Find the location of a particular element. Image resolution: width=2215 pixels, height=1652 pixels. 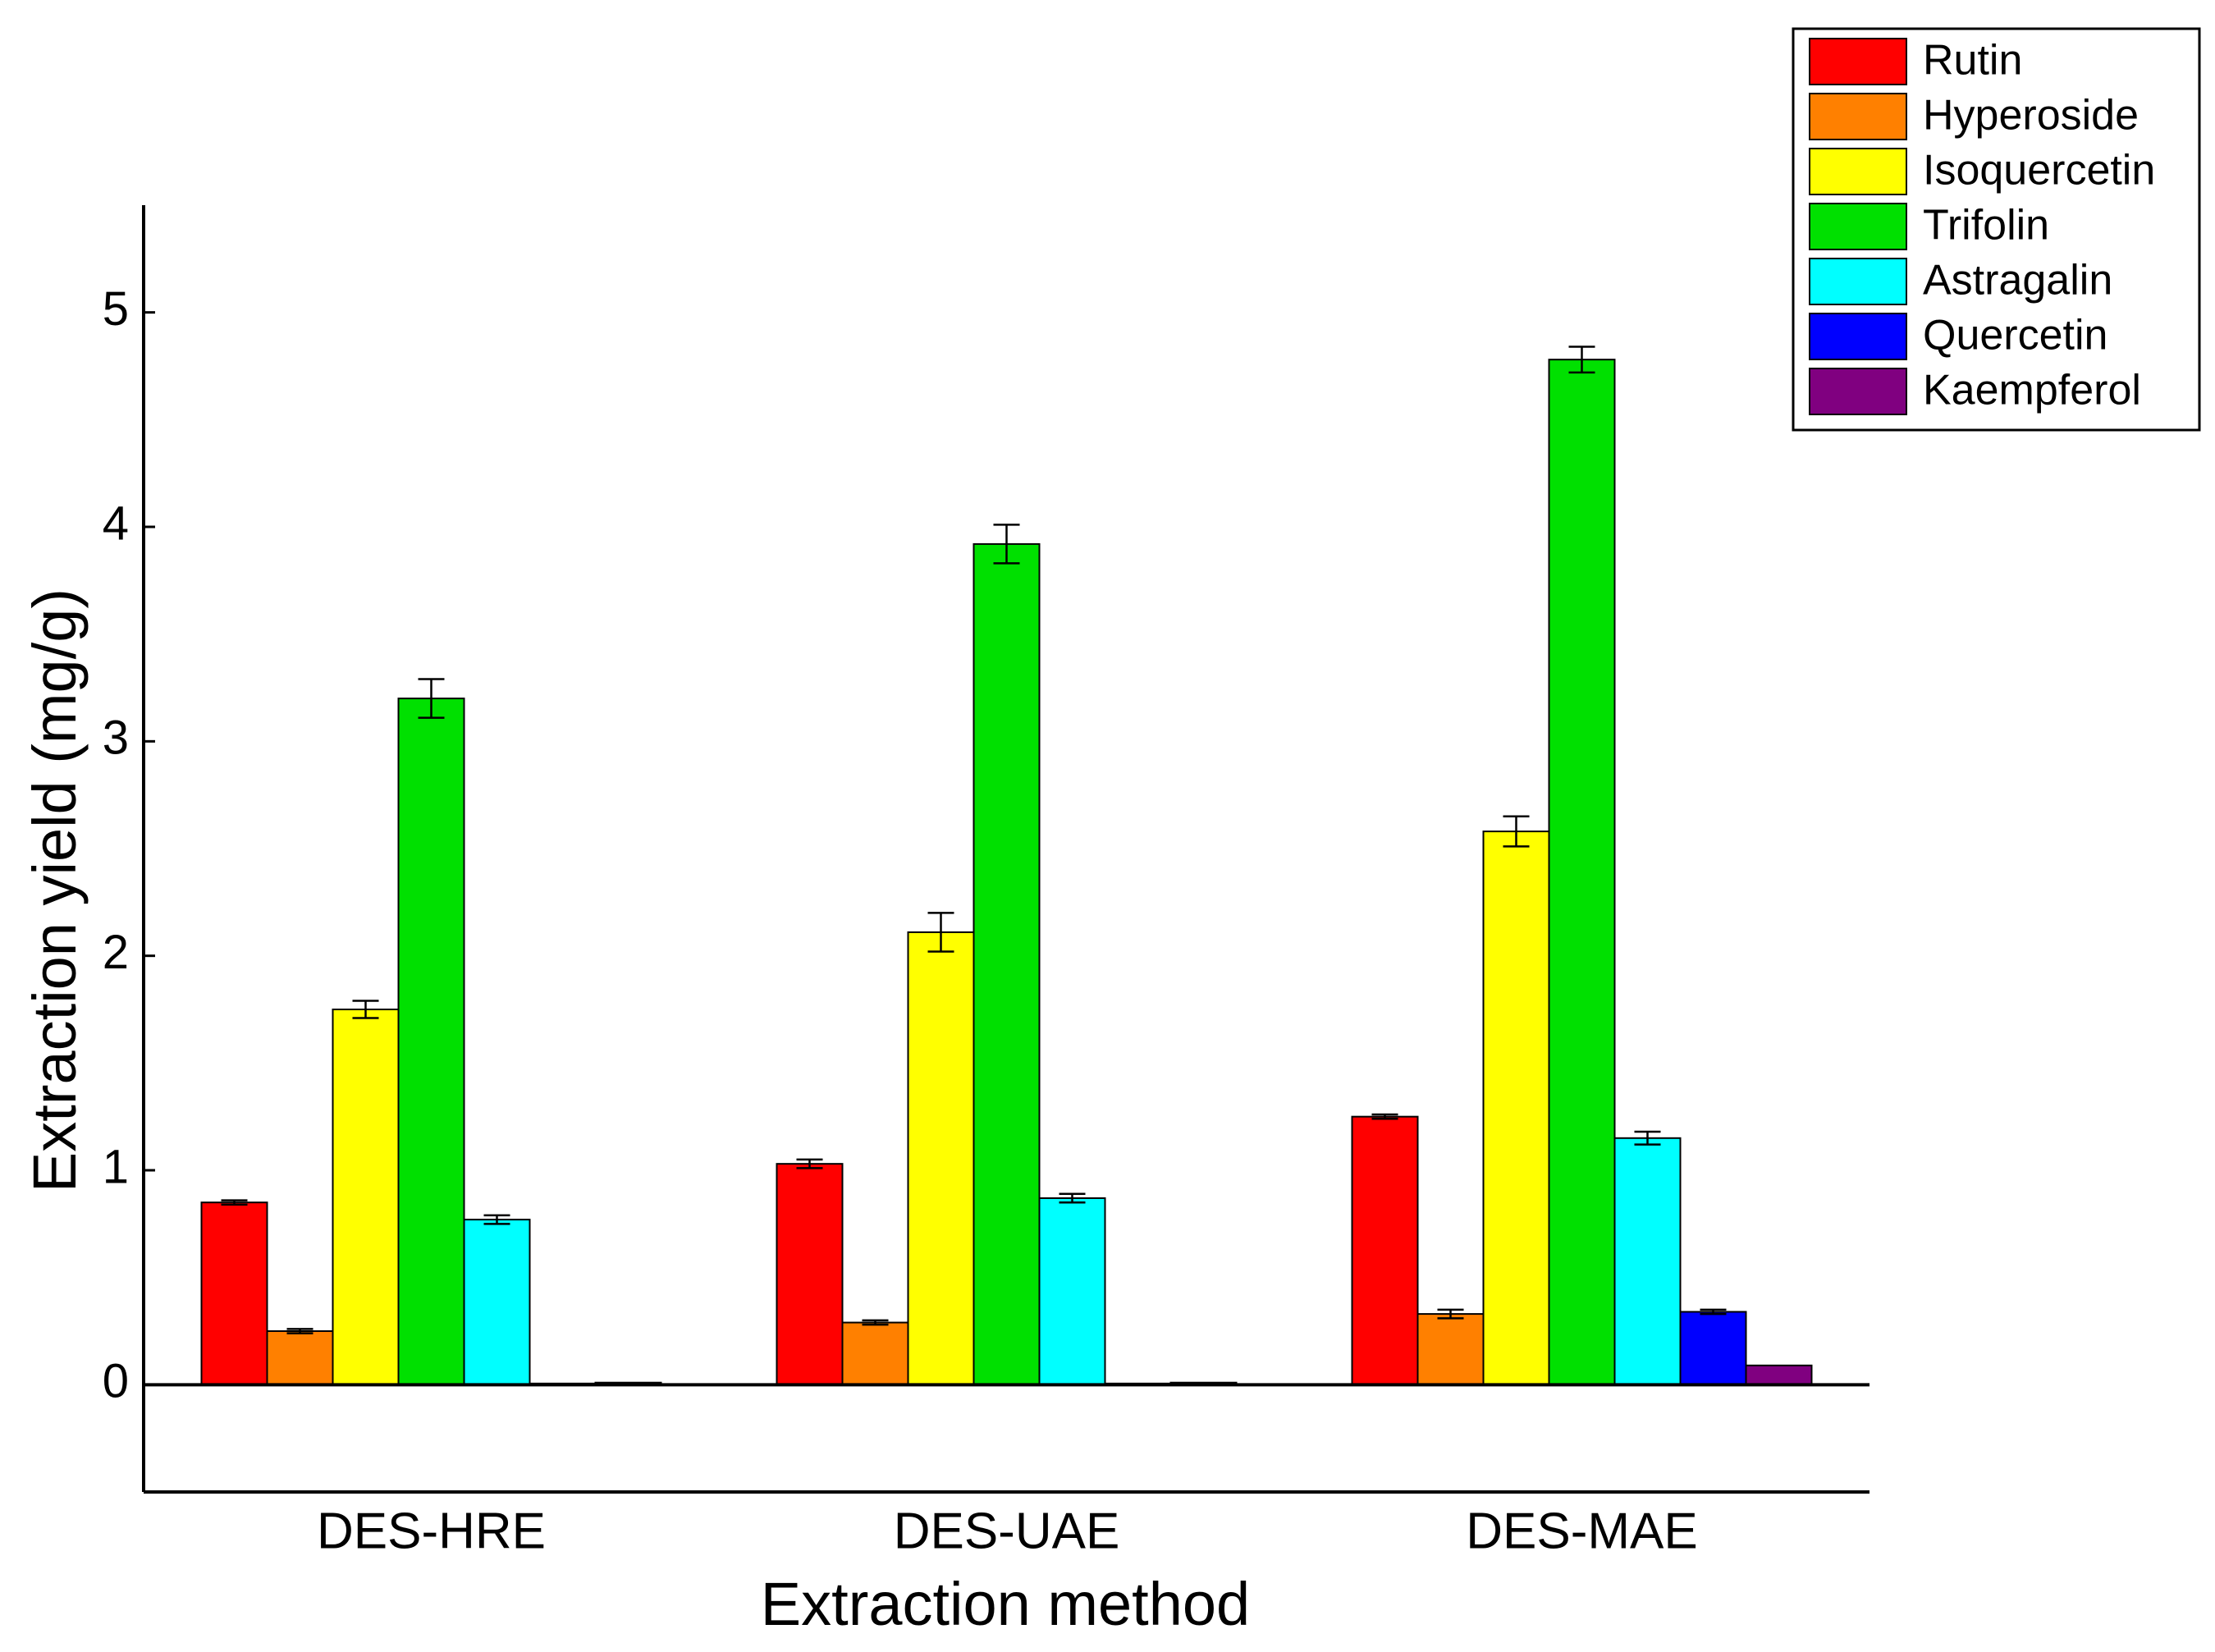

bar-rutin-des-uae is located at coordinates (810, 1274).